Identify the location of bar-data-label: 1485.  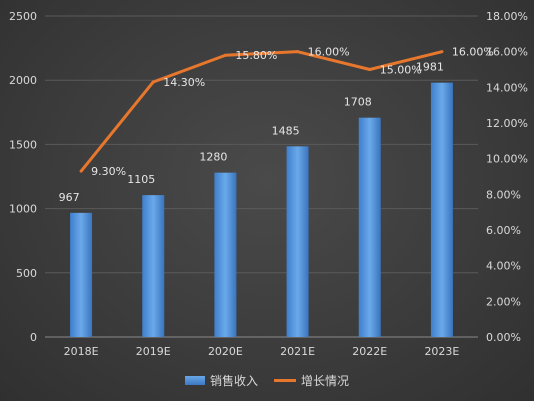
(286, 130).